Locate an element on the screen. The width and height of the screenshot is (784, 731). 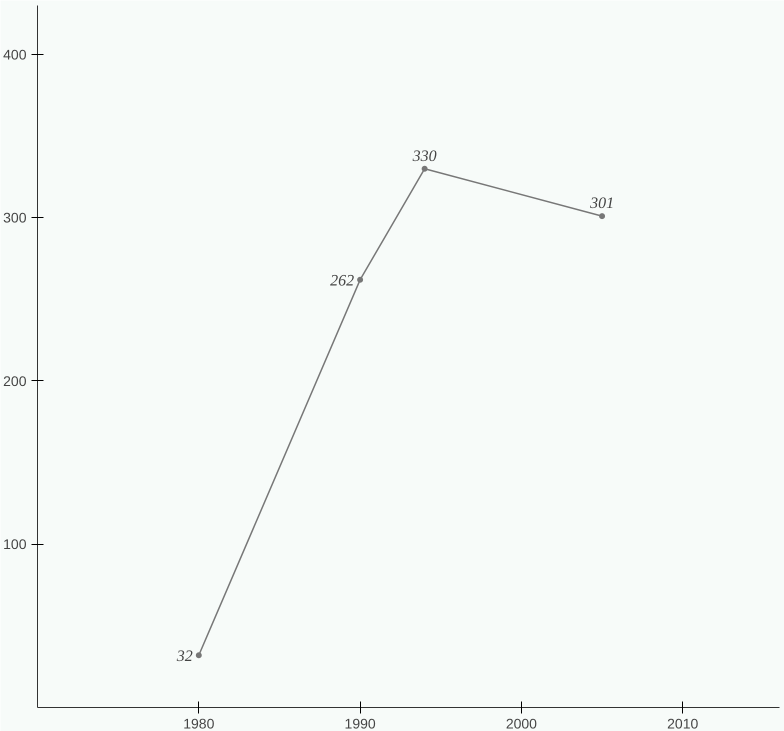
x-tick-label: 1990 is located at coordinates (360, 723).